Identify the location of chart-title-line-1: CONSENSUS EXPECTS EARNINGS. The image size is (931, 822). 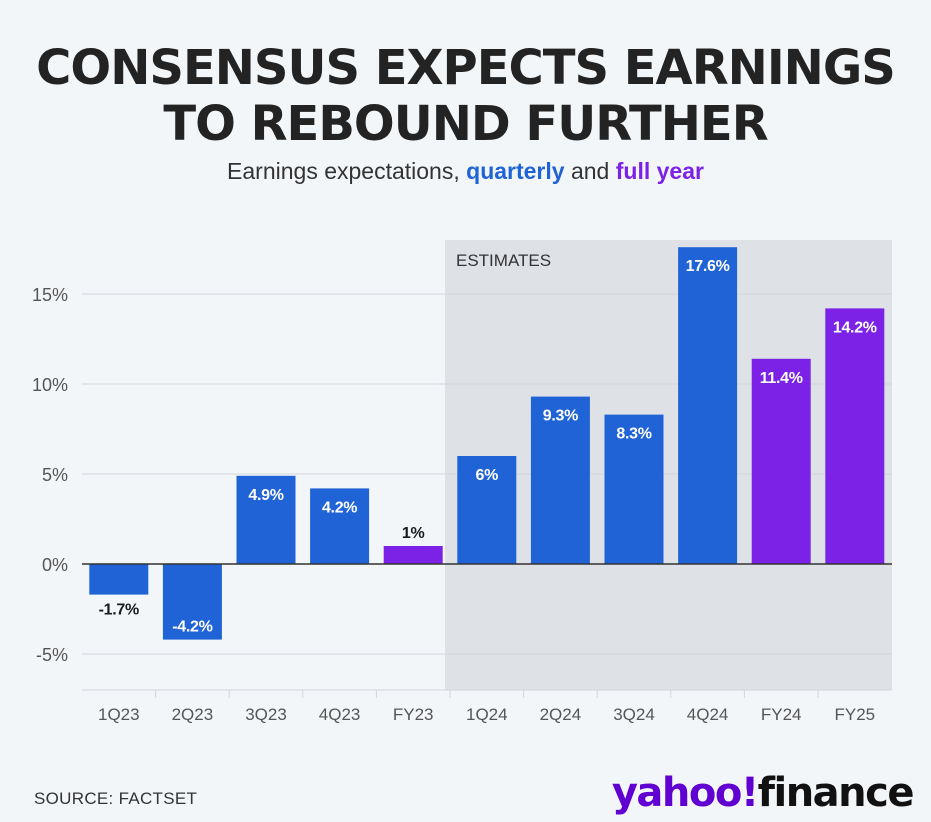
(466, 68).